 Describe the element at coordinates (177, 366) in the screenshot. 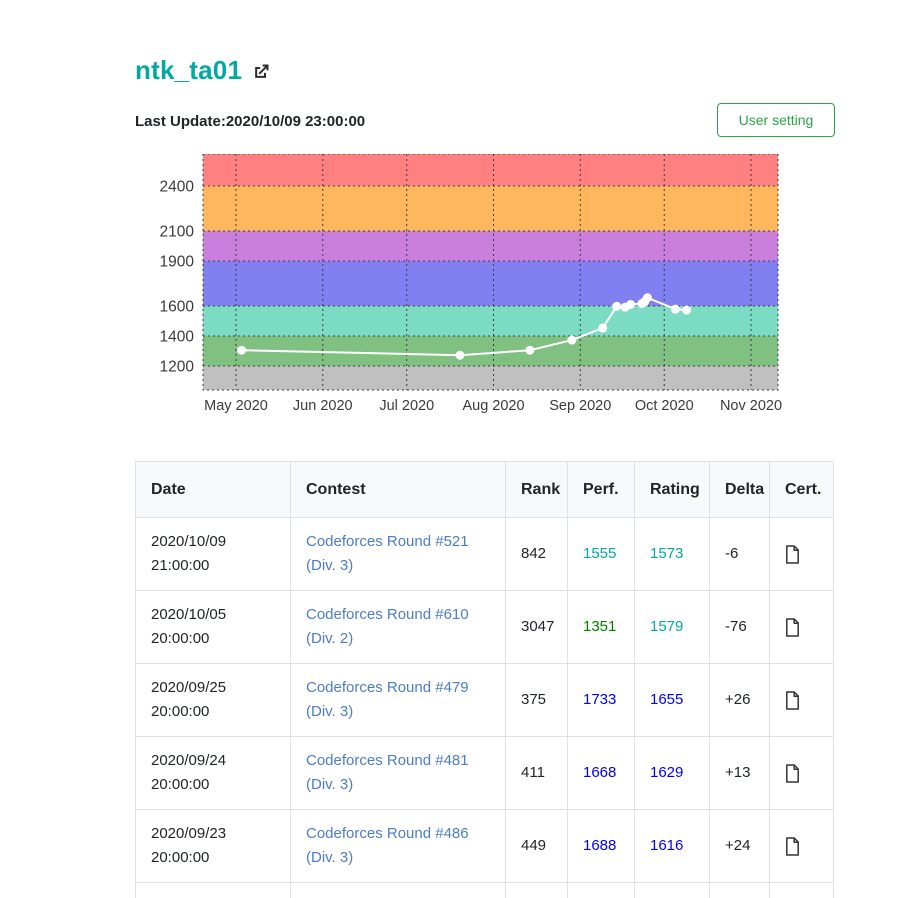

I see `y-axis-tick-label: 1200` at that location.